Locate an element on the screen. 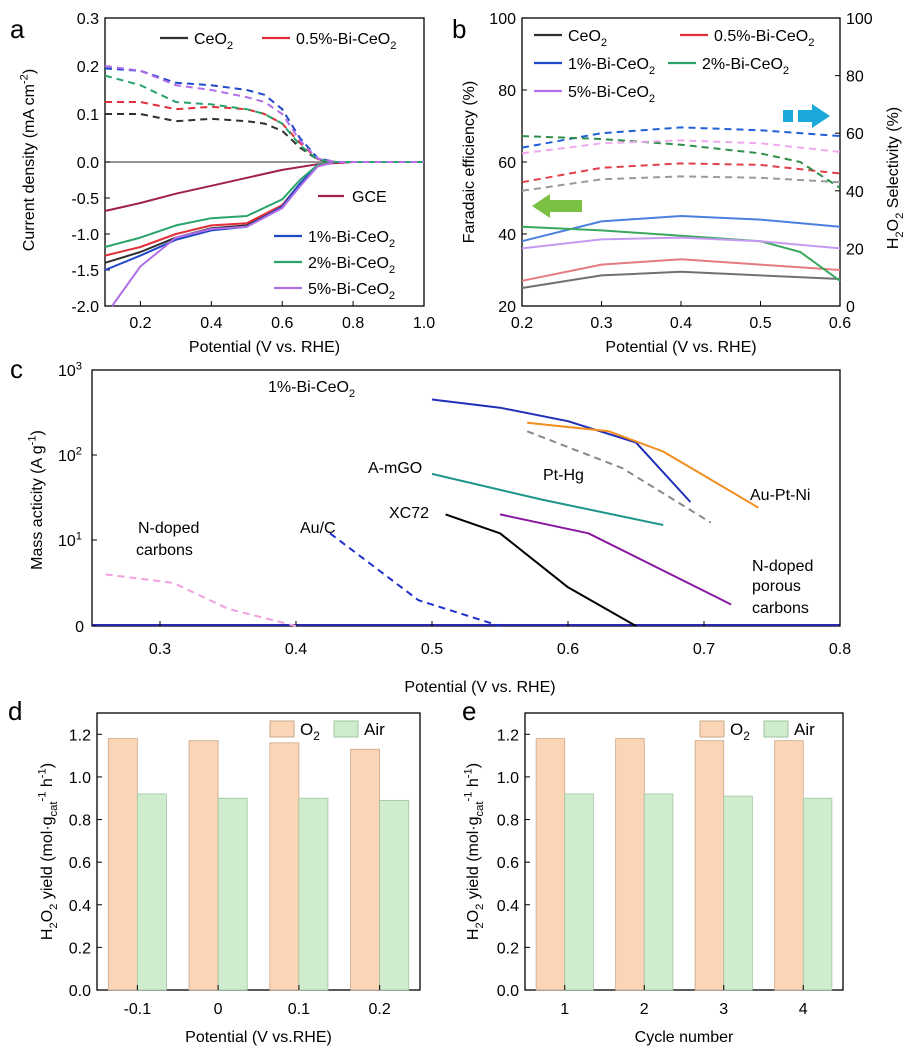  panel-c-label-bi1-part-1: 2 is located at coordinates (352, 394).